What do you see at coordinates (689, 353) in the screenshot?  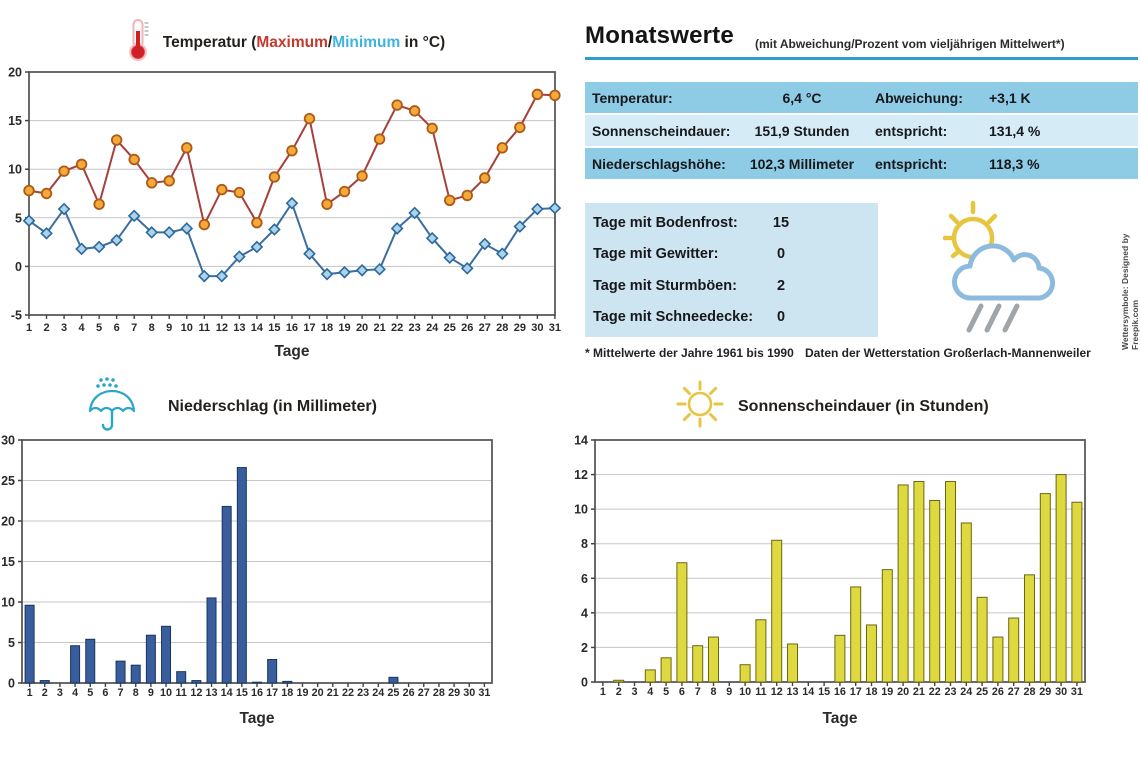 I see `footnote-mean-years: * Mittelwerte der Jahre 1961 bis 1990` at bounding box center [689, 353].